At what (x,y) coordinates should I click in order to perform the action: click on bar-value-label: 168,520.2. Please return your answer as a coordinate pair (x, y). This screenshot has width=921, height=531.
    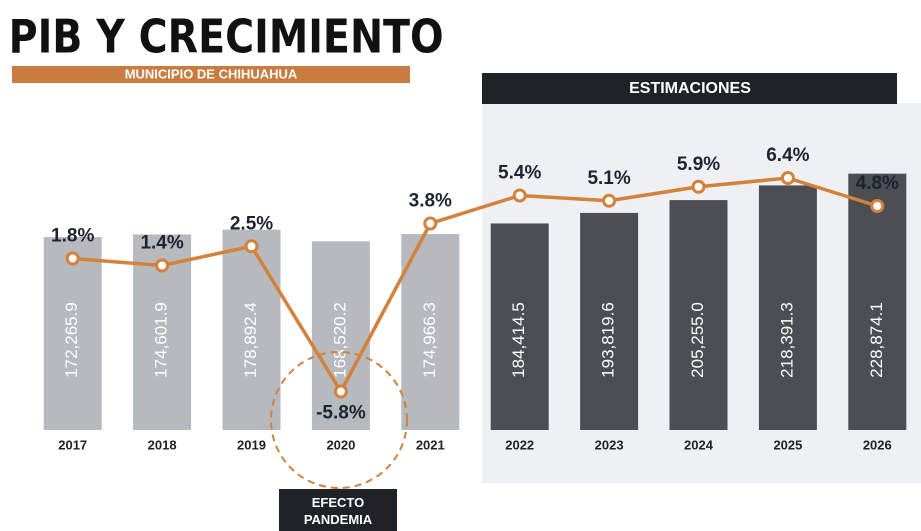
    Looking at the image, I should click on (339, 340).